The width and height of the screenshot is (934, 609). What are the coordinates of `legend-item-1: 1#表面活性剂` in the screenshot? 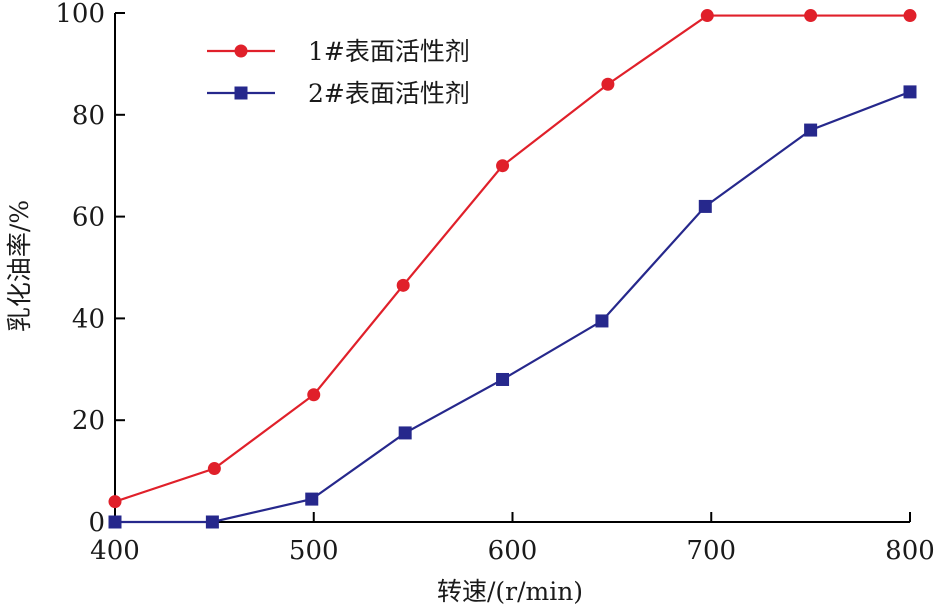 It's located at (338, 51).